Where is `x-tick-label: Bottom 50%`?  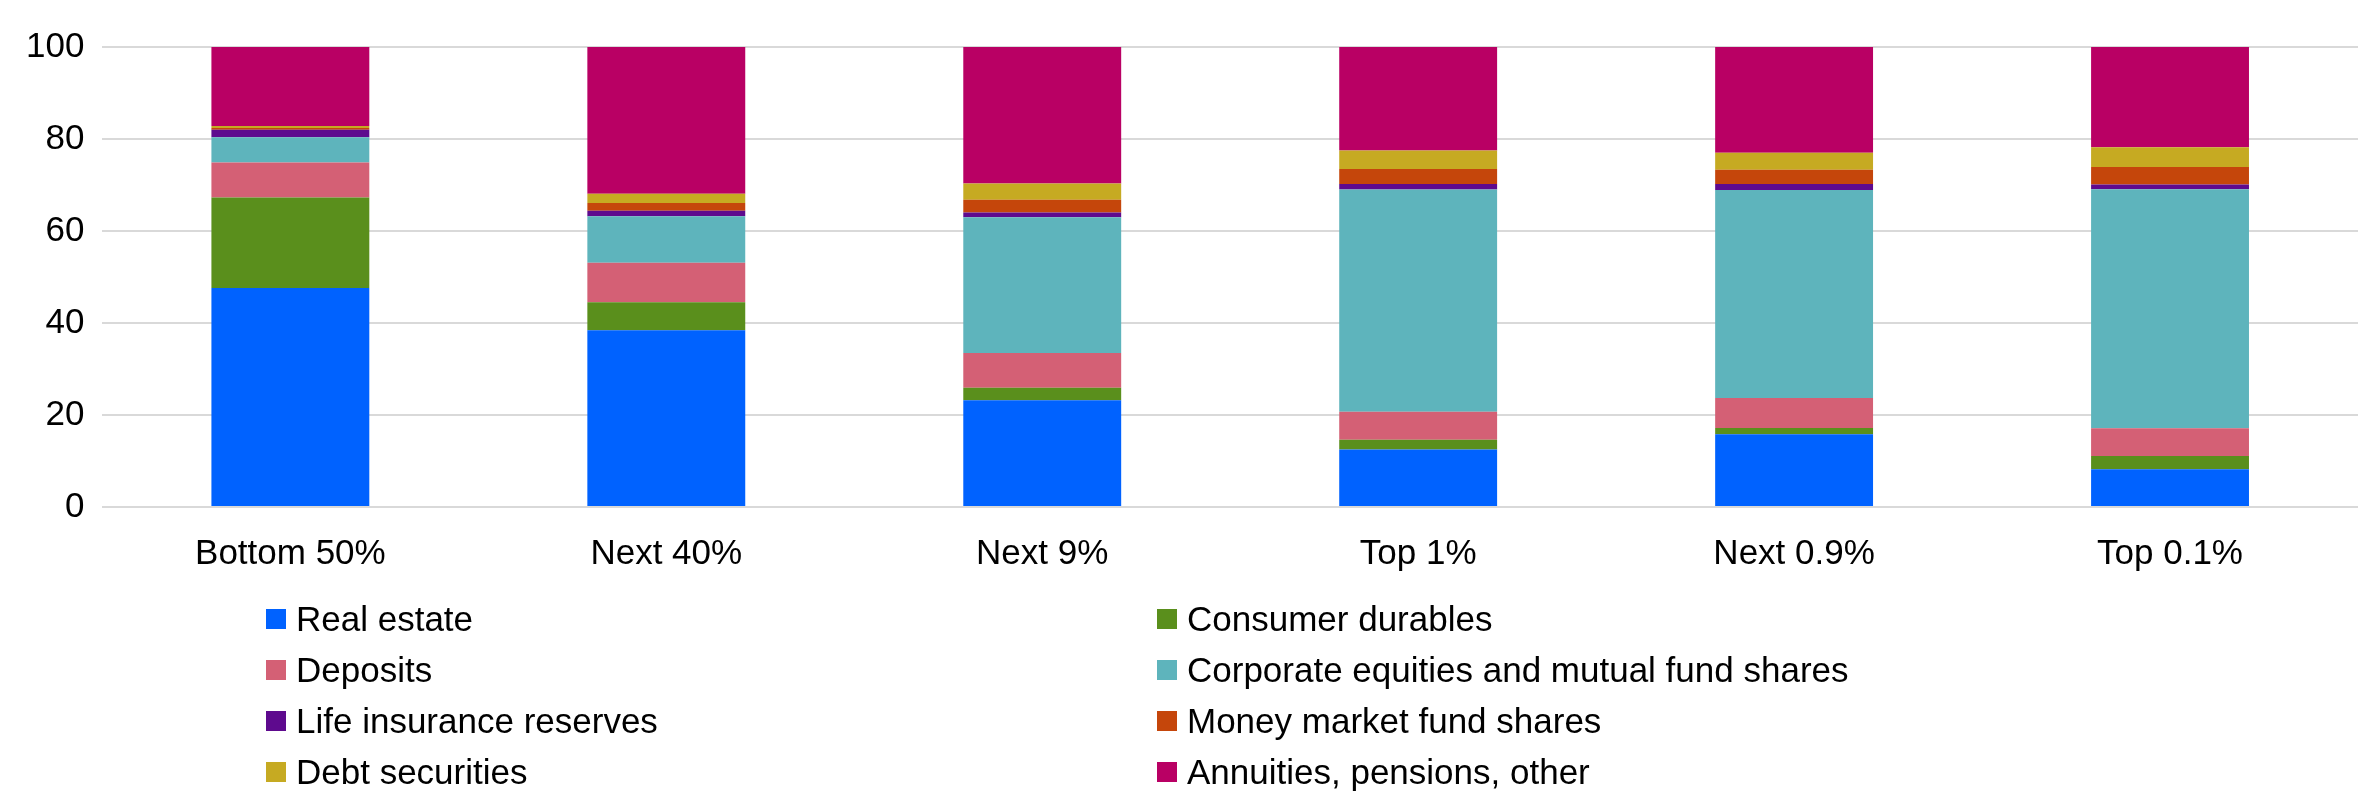
x-tick-label: Bottom 50% is located at coordinates (290, 551).